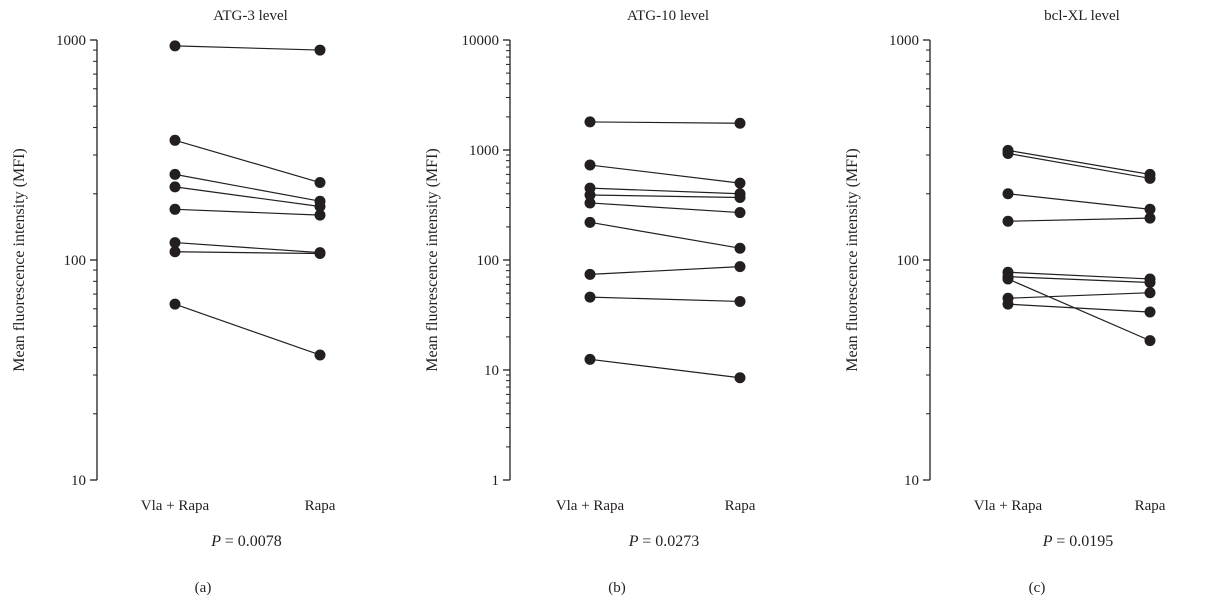  Describe the element at coordinates (481, 41) in the screenshot. I see `y-tick-label: 10000` at that location.